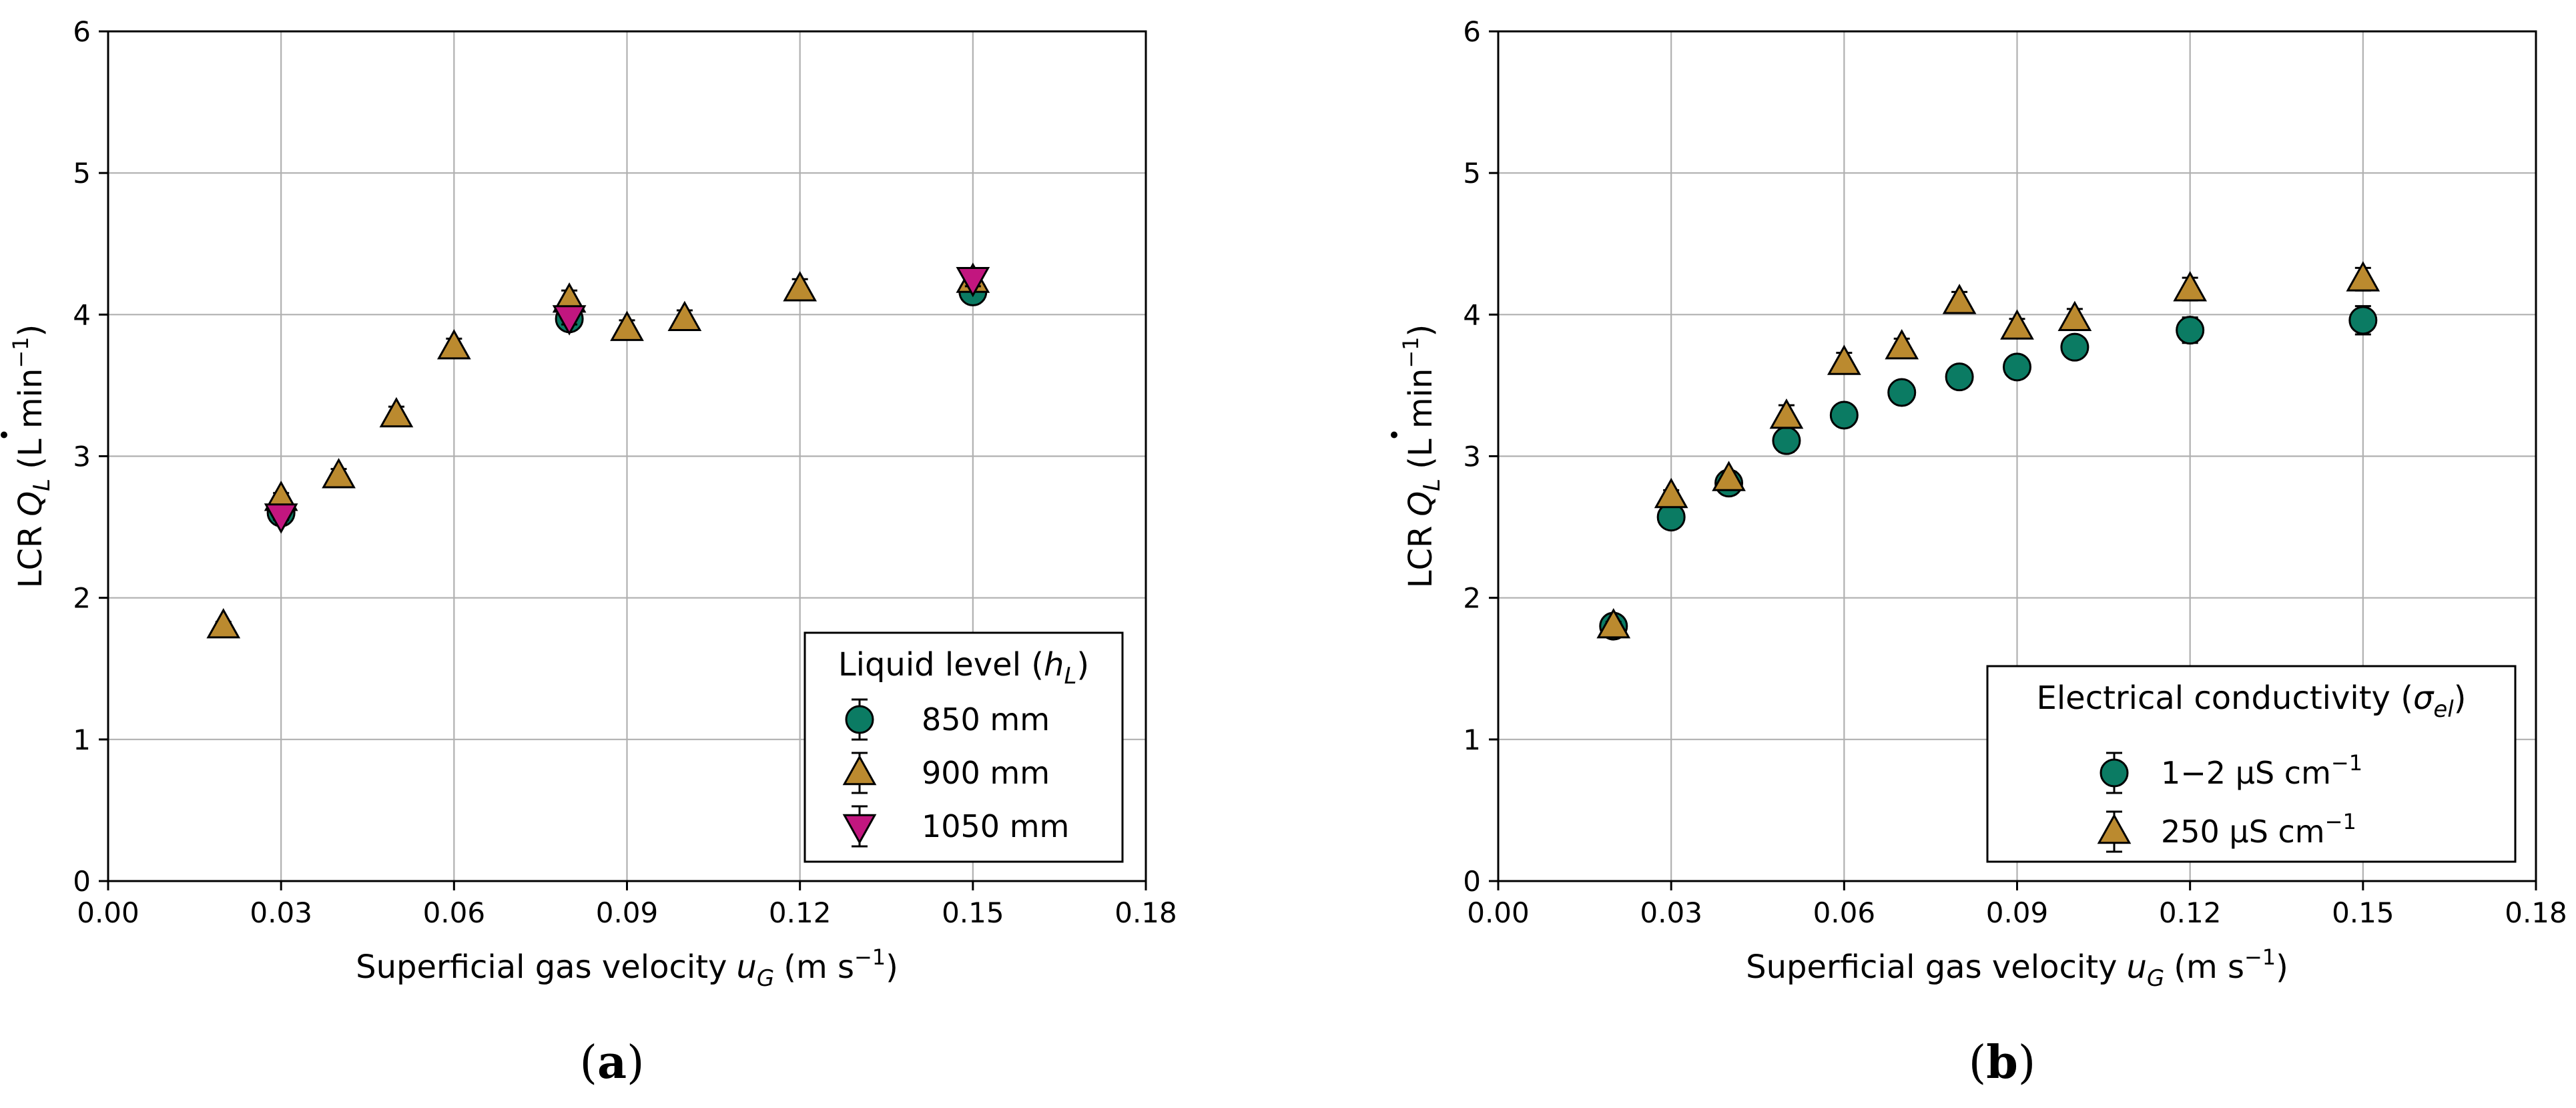 The height and width of the screenshot is (1108, 2576). Describe the element at coordinates (2252, 701) in the screenshot. I see `legend-title: Electrical conductivity (σel)` at that location.